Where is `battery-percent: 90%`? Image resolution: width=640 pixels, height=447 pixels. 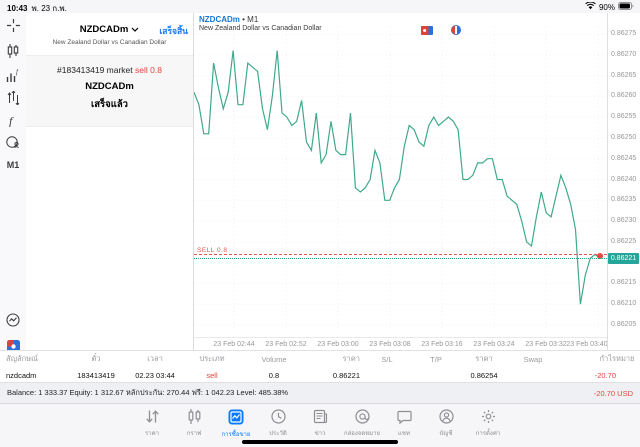 battery-percent: 90% is located at coordinates (606, 7).